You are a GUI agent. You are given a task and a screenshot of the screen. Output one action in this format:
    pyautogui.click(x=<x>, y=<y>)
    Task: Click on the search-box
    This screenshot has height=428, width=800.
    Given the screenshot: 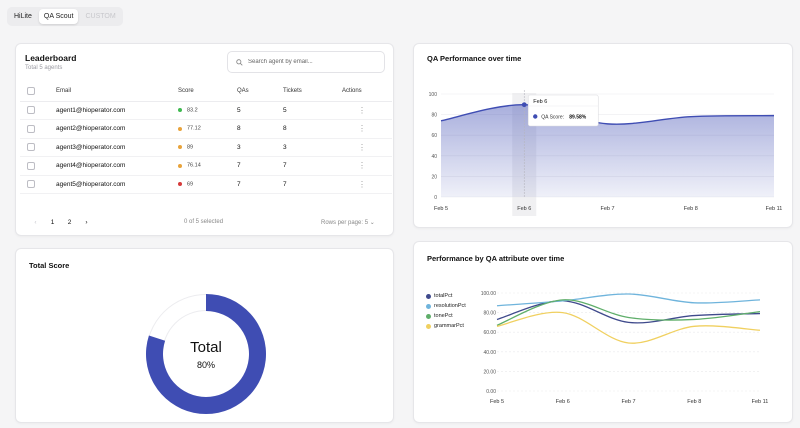 What is the action you would take?
    pyautogui.click(x=306, y=62)
    